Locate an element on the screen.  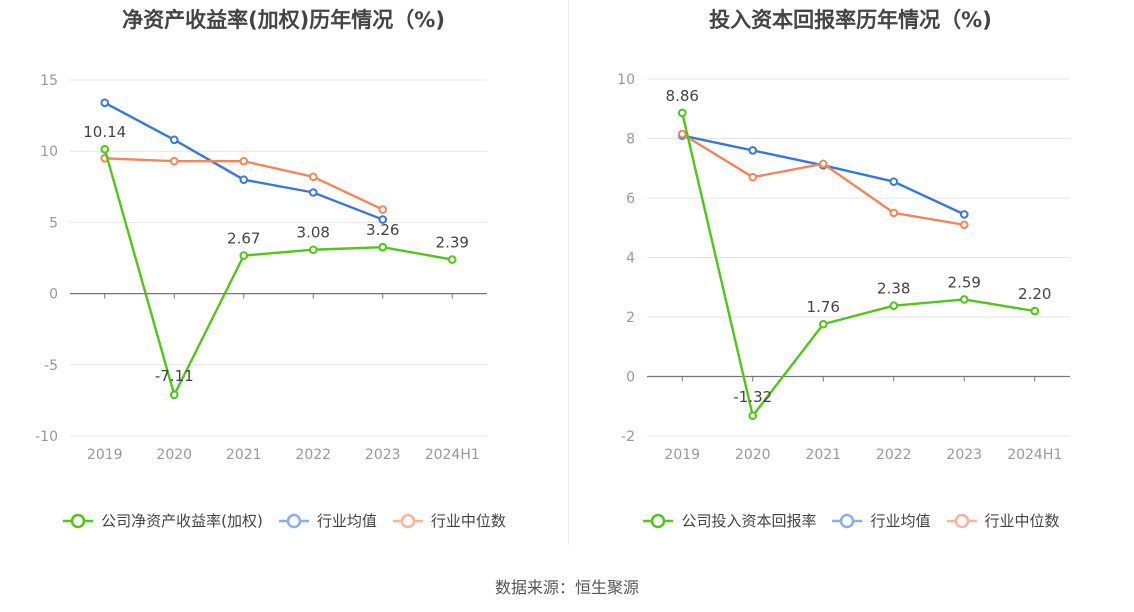
legend-label: 公司投入资本回报率 is located at coordinates (749, 521).